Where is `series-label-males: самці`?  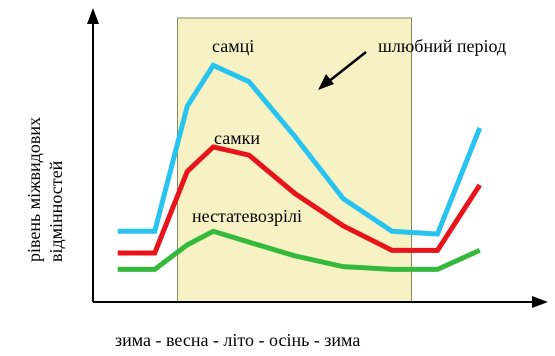
series-label-males: самці is located at coordinates (233, 46).